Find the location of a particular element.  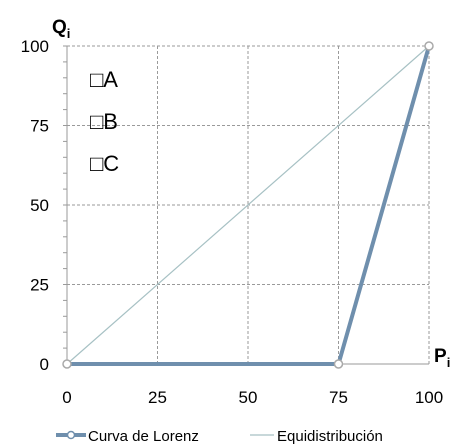

x-tick-label: 0 is located at coordinates (66, 397).